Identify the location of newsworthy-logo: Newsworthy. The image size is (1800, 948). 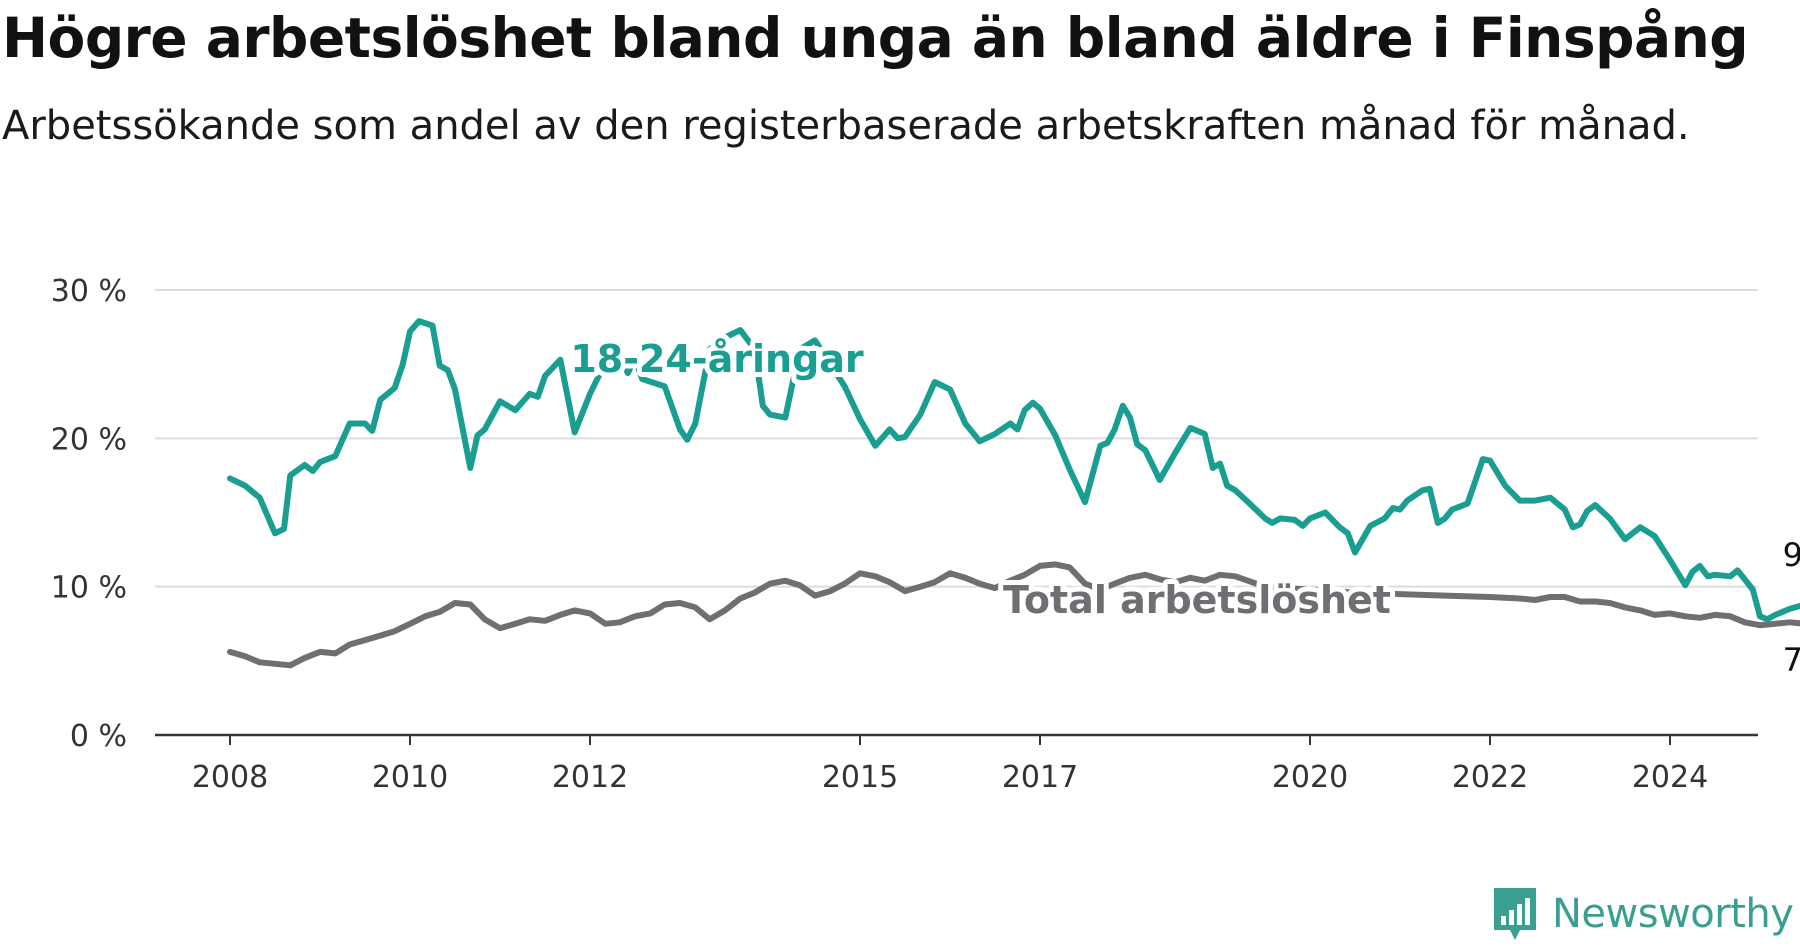
(1642, 914).